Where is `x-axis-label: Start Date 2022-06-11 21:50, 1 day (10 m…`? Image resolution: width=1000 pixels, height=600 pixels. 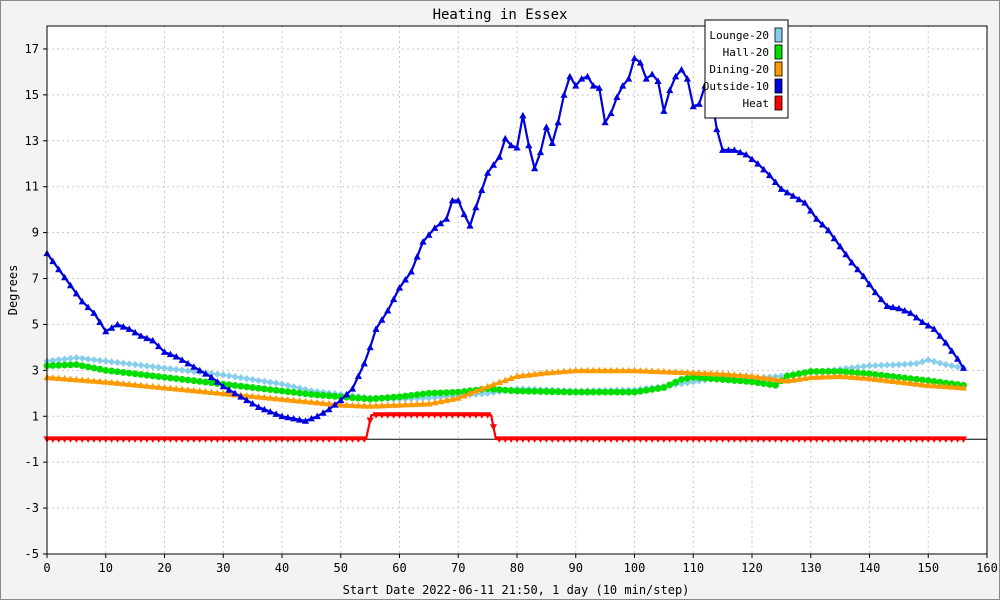 x-axis-label: Start Date 2022-06-11 21:50, 1 day (10 m… is located at coordinates (516, 590).